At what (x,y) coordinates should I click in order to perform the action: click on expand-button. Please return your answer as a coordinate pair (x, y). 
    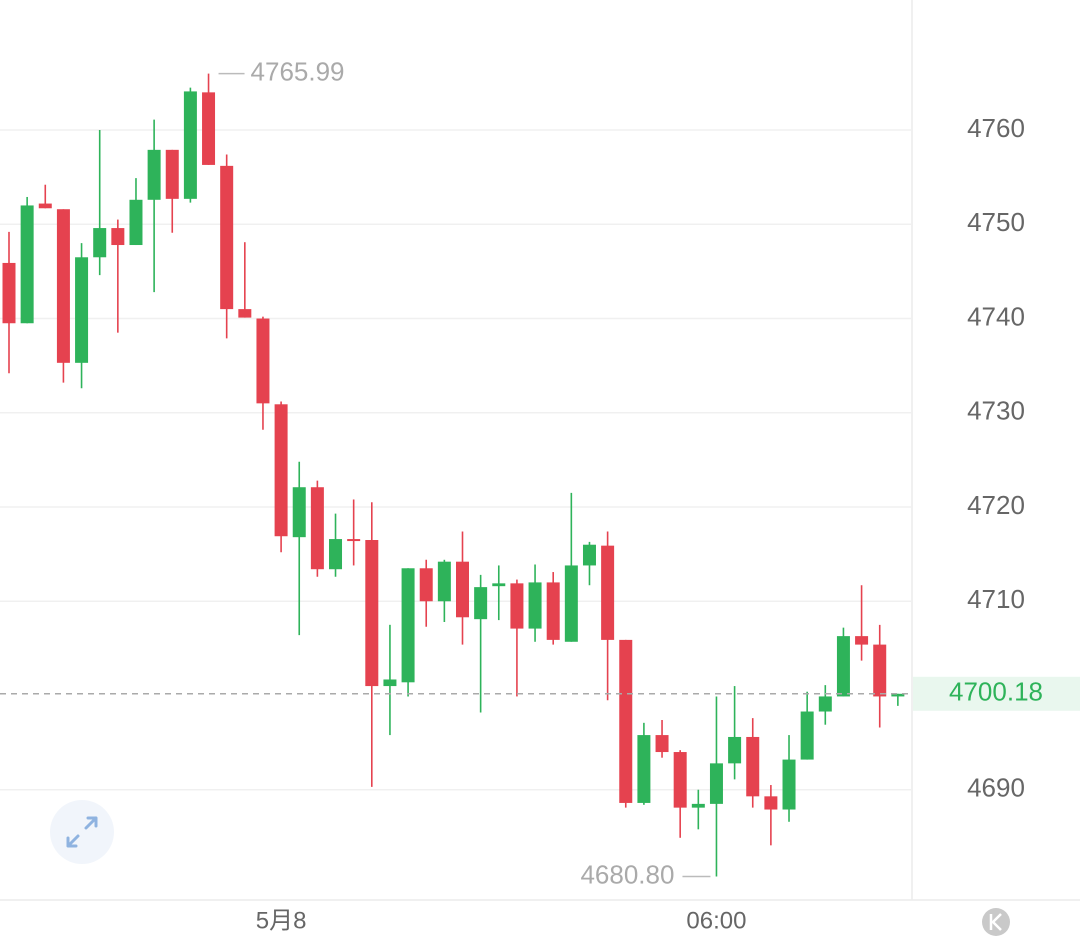
    Looking at the image, I should click on (82, 832).